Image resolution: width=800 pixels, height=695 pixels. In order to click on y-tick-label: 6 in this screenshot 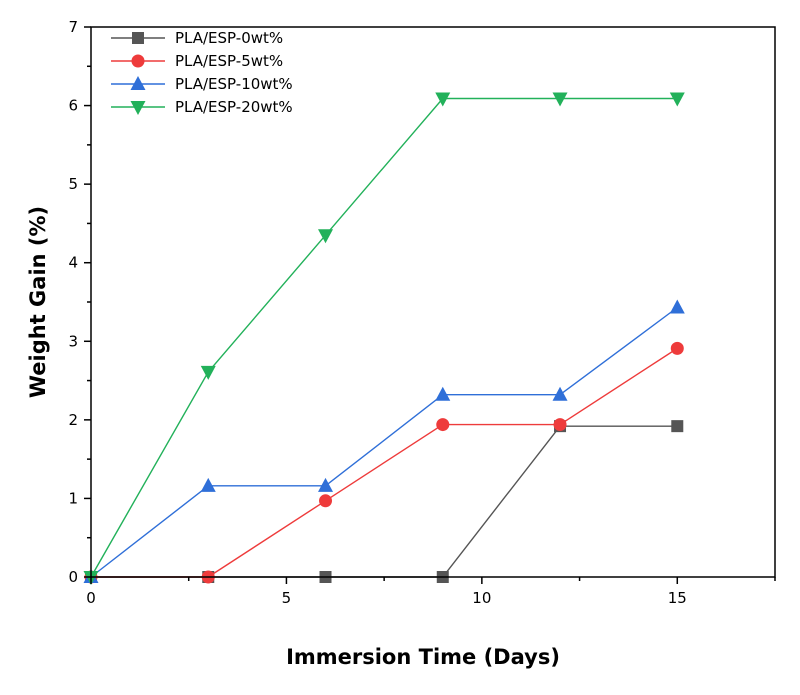, I will do `click(73, 106)`.